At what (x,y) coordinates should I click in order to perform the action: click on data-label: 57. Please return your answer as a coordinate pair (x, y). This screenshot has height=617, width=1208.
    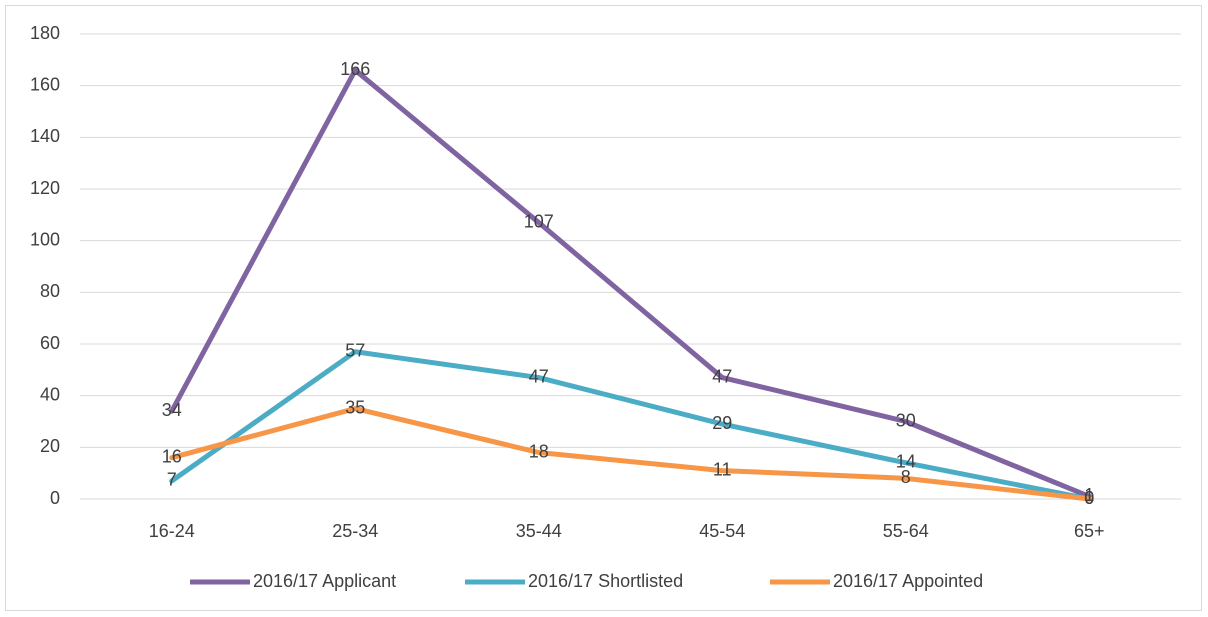
    Looking at the image, I should click on (355, 351).